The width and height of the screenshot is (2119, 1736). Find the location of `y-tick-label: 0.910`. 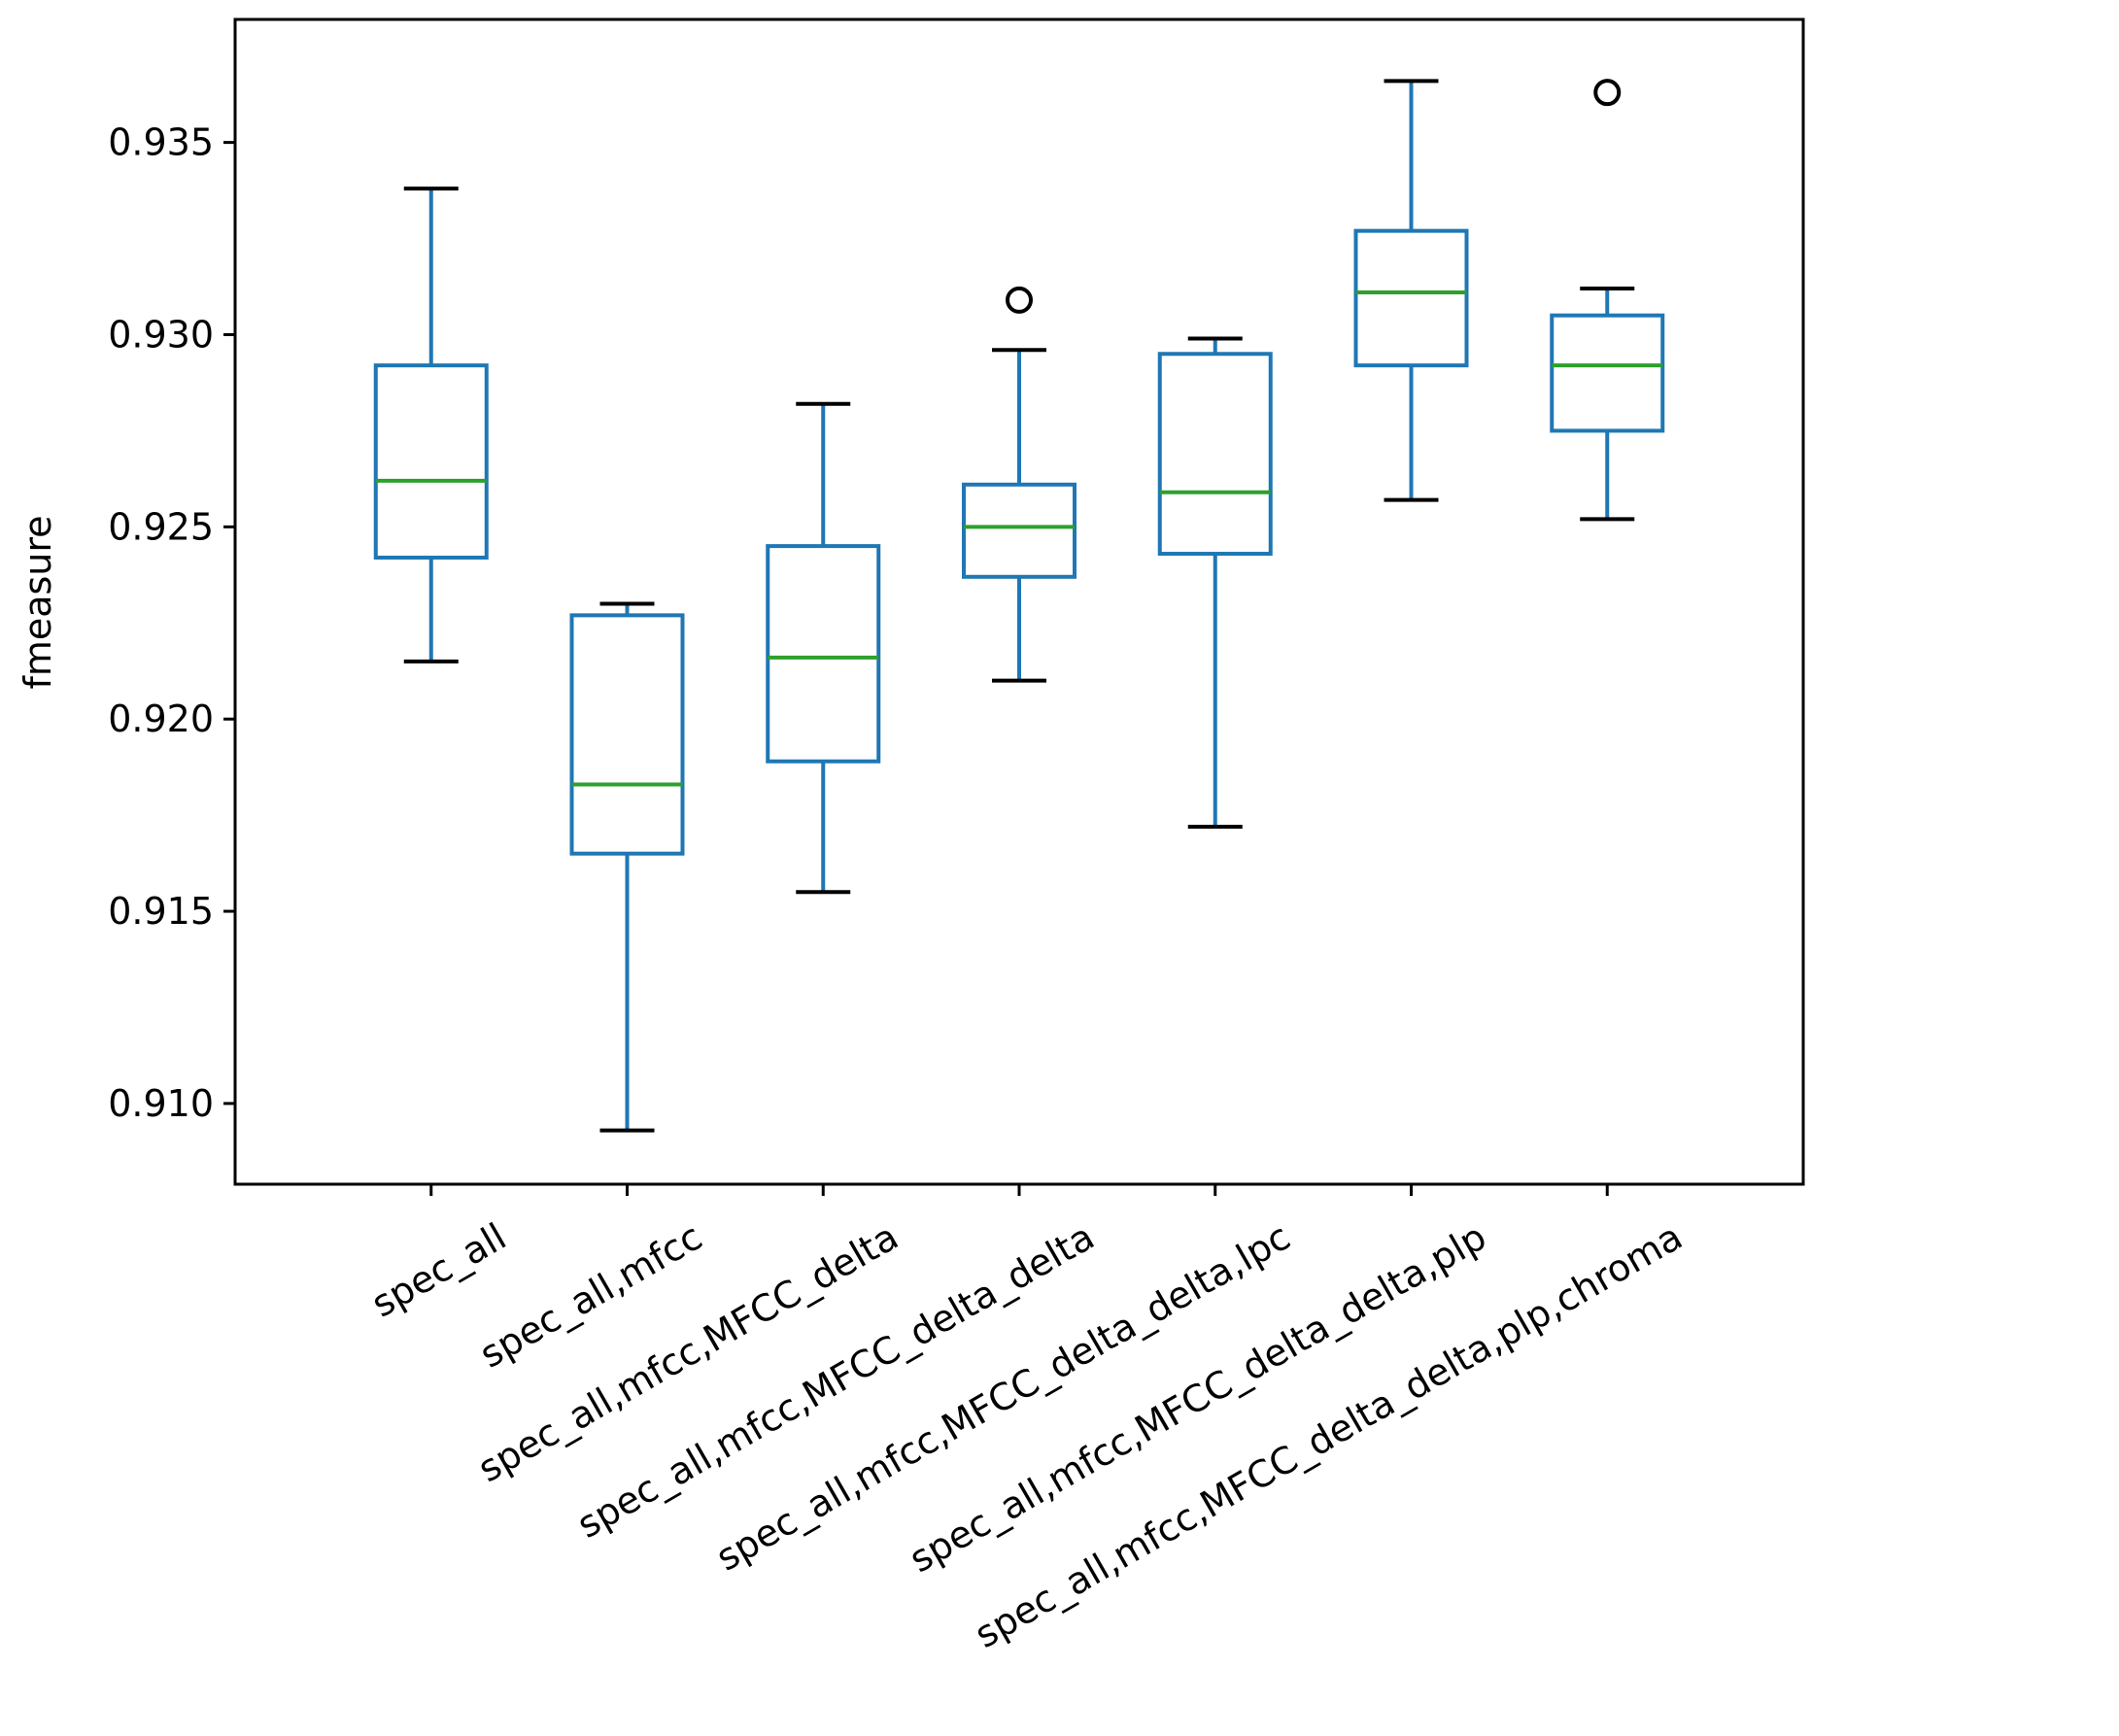

y-tick-label: 0.910 is located at coordinates (161, 1103).